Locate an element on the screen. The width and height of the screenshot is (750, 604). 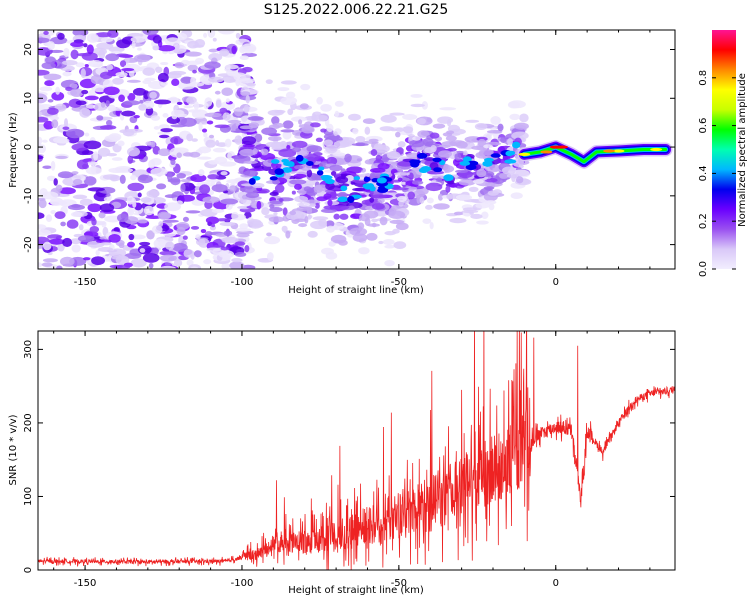
spectrogram-ytick-label: -10 is located at coordinates (28, 196).